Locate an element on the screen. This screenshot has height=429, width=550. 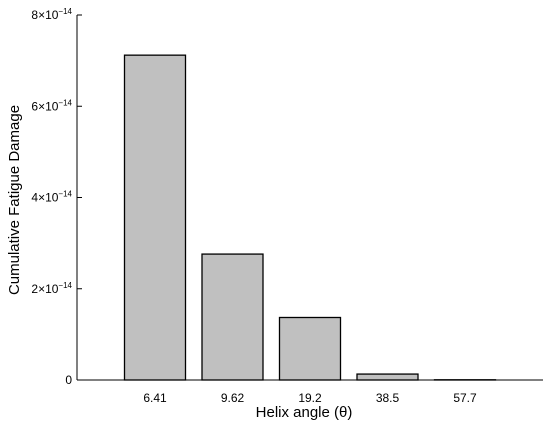
x-tick-label: 38.5 is located at coordinates (388, 398).